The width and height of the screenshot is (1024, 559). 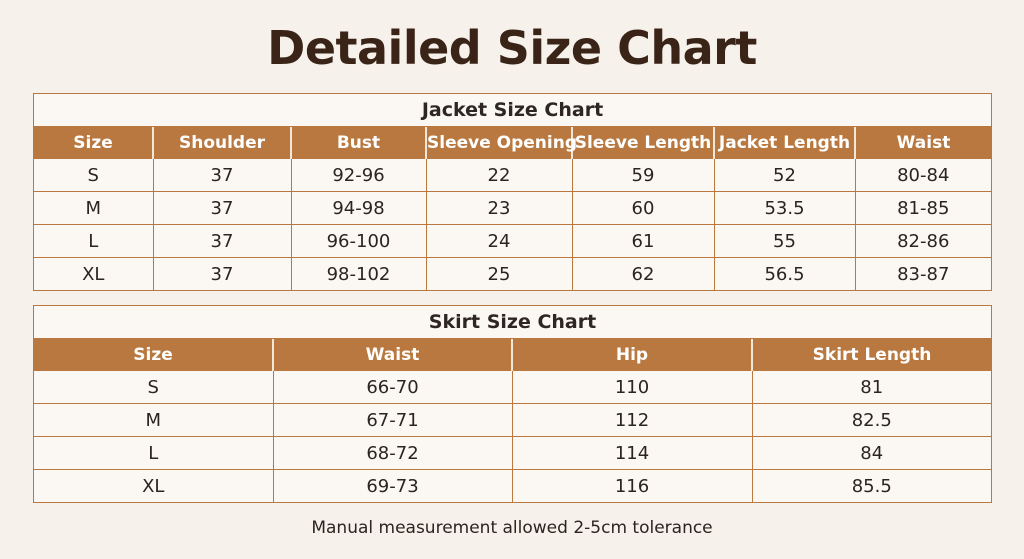 I want to click on table-cell: 22, so click(x=499, y=175).